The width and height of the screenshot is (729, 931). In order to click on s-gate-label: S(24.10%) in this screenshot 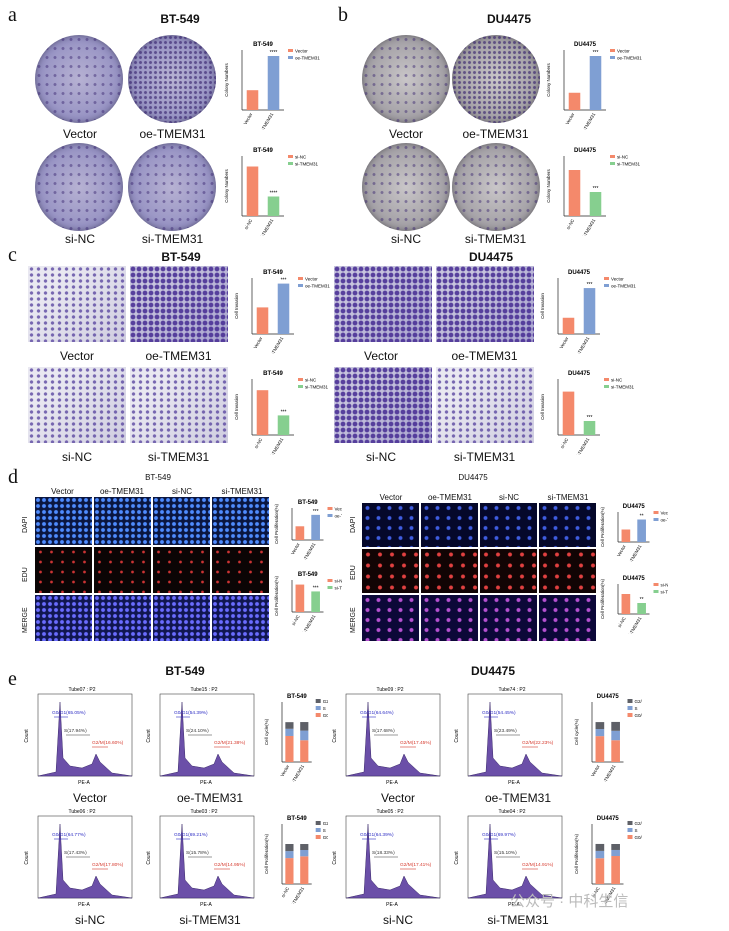, I will do `click(197, 731)`.